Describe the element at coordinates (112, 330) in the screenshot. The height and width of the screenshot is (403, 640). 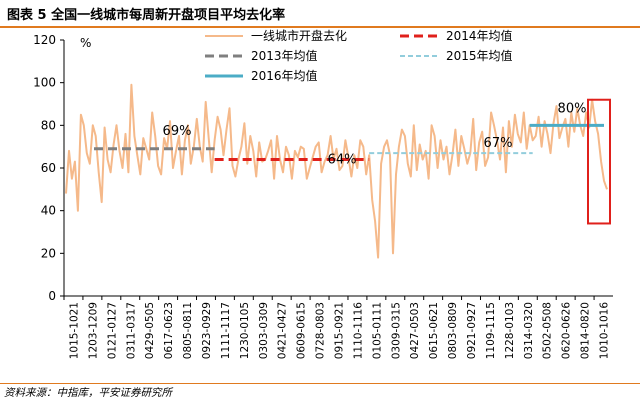
I see `x-tick-label: 0121-0127` at that location.